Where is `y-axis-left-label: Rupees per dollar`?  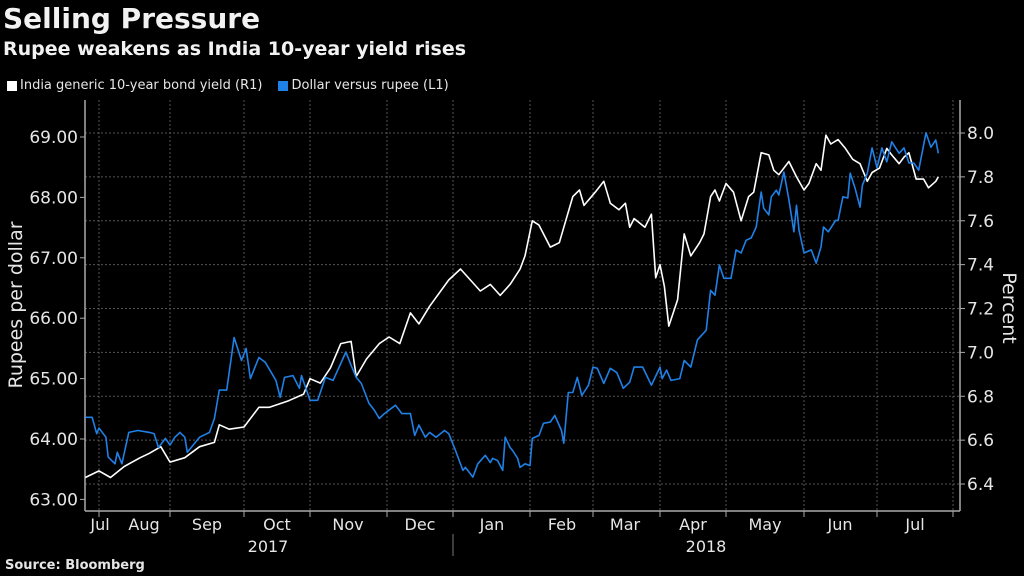
y-axis-left-label: Rupees per dollar is located at coordinates (16, 304).